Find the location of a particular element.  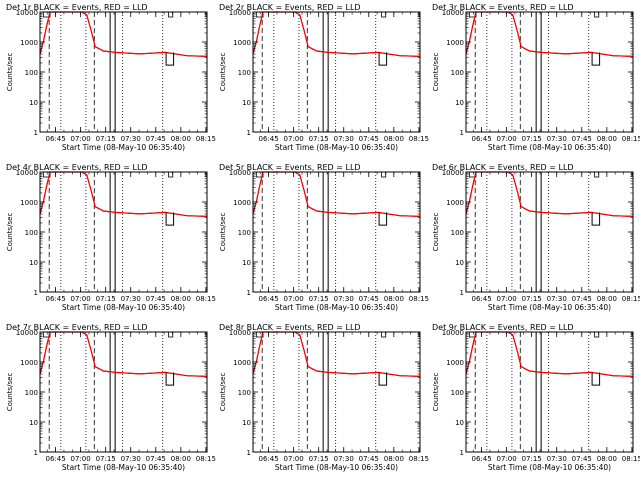

panel-title: Det 1r BLACK = Events, RED = LLD is located at coordinates (77, 7).